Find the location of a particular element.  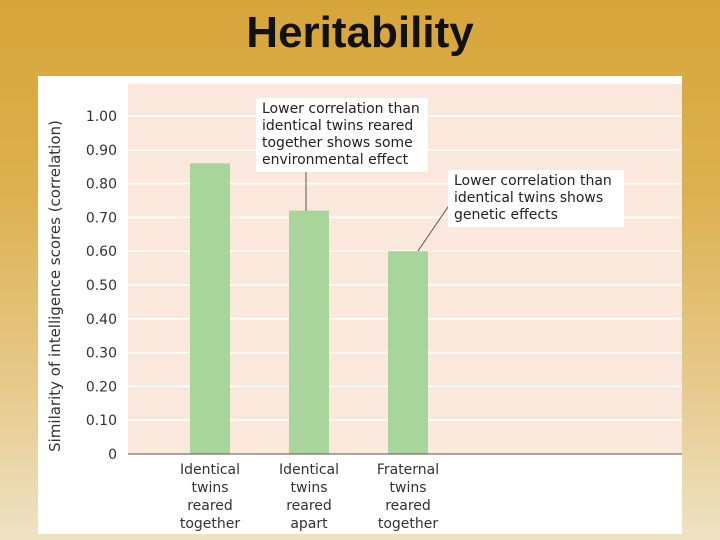

x-tick-label-line: apart is located at coordinates (309, 524).